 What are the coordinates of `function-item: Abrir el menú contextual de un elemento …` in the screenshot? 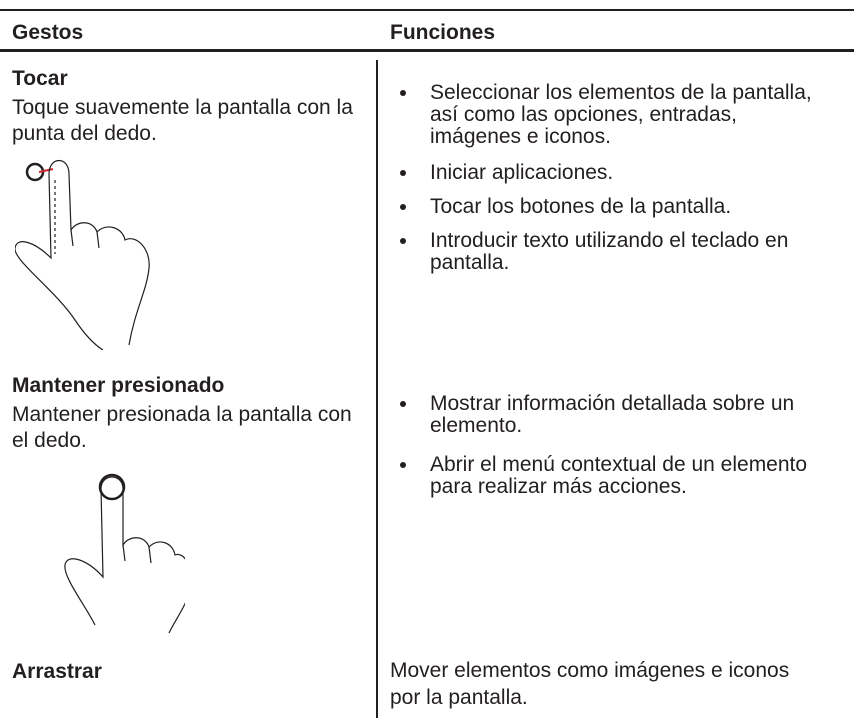 It's located at (619, 475).